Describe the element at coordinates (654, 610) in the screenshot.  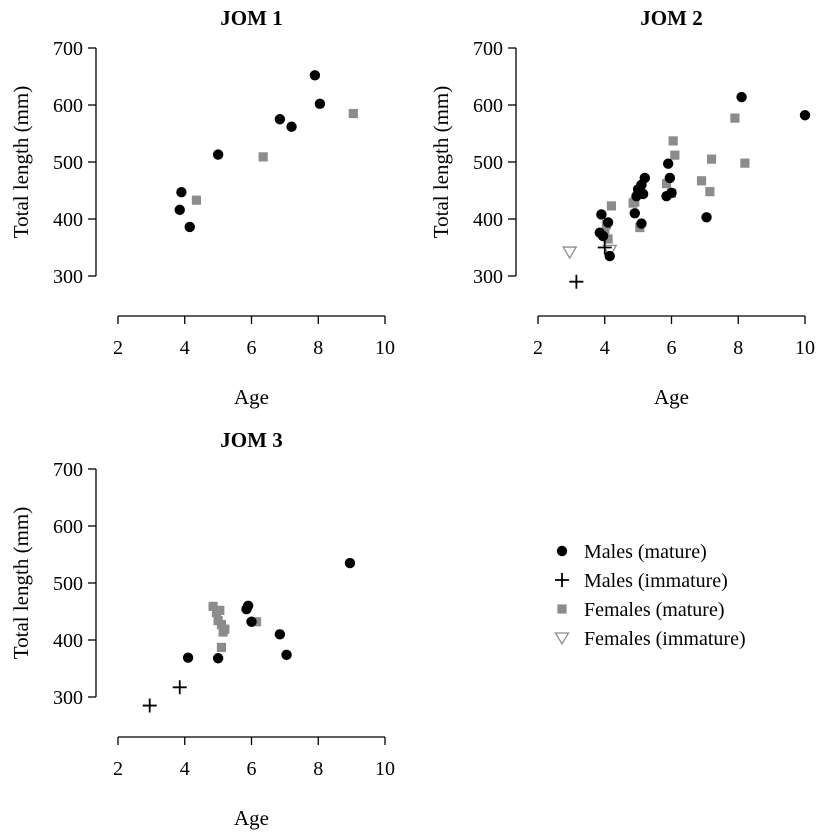
I see `legend-label: Females (mature)` at that location.